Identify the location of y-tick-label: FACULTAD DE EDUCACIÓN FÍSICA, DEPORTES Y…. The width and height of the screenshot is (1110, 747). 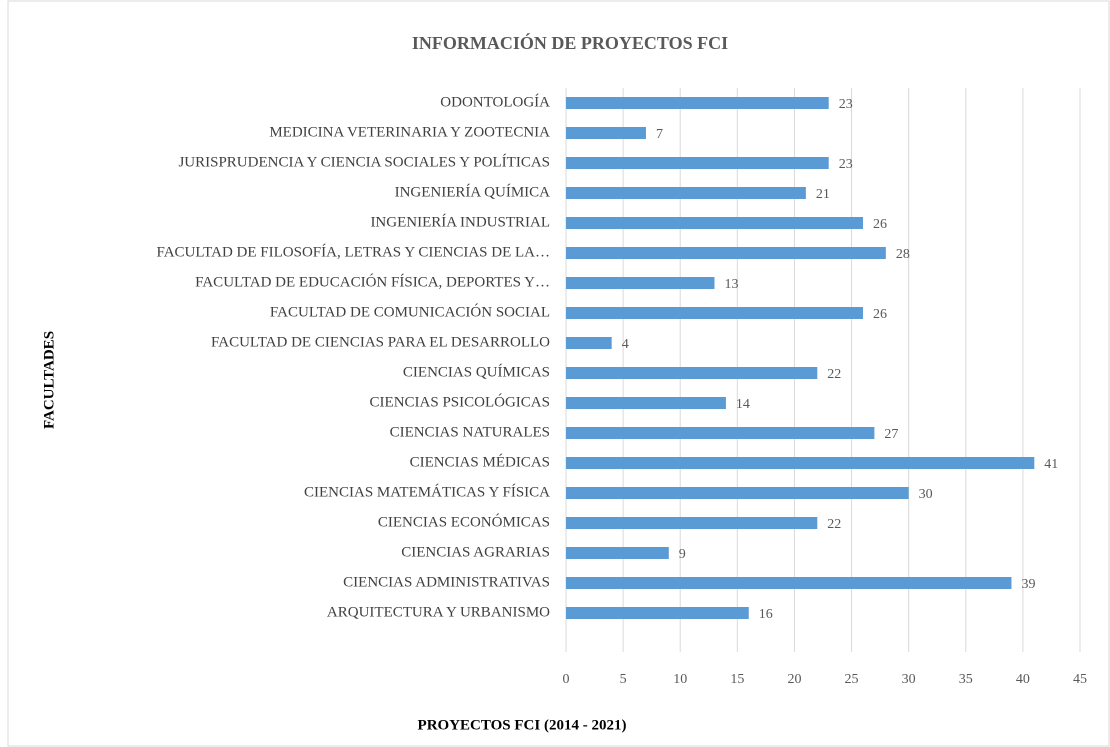
(372, 281).